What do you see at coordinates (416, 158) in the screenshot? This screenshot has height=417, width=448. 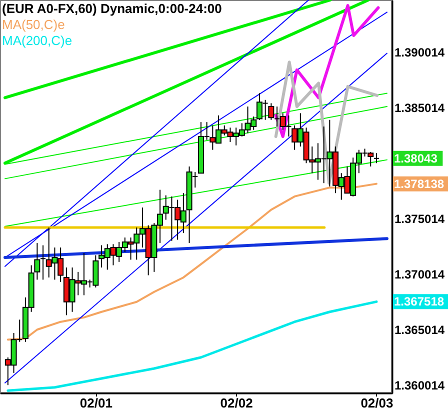 I see `text: 1.38043` at bounding box center [416, 158].